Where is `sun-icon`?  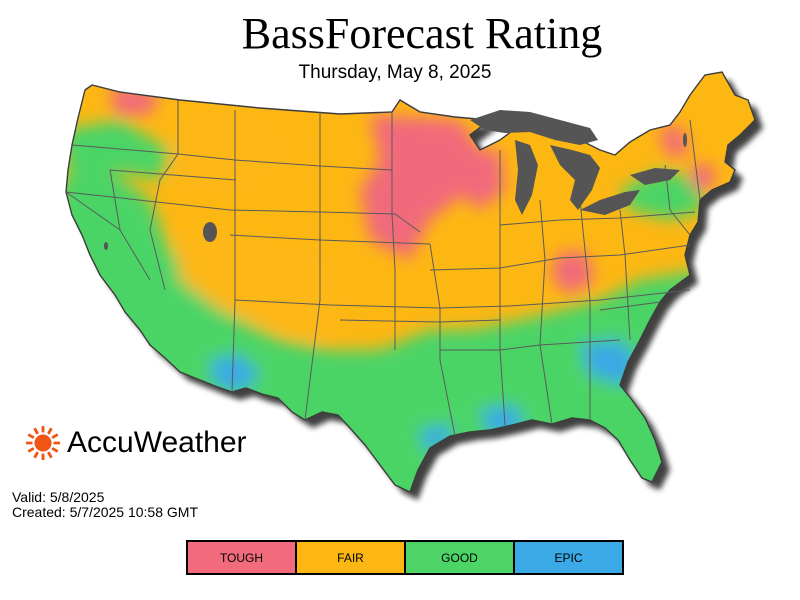
sun-icon is located at coordinates (43, 443).